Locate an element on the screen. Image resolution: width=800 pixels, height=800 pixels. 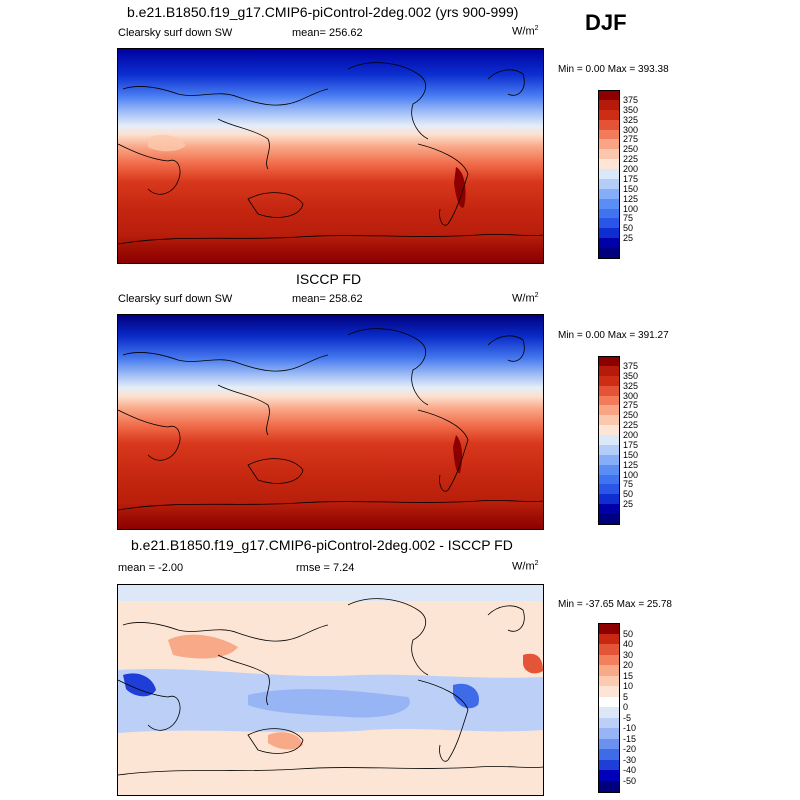
panel1-coastlines is located at coordinates (330, 153).